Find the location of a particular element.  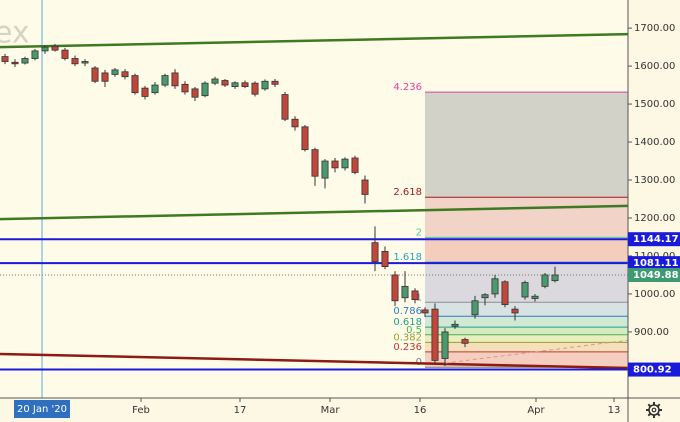

fib-label: 0.618 is located at coordinates (407, 322).